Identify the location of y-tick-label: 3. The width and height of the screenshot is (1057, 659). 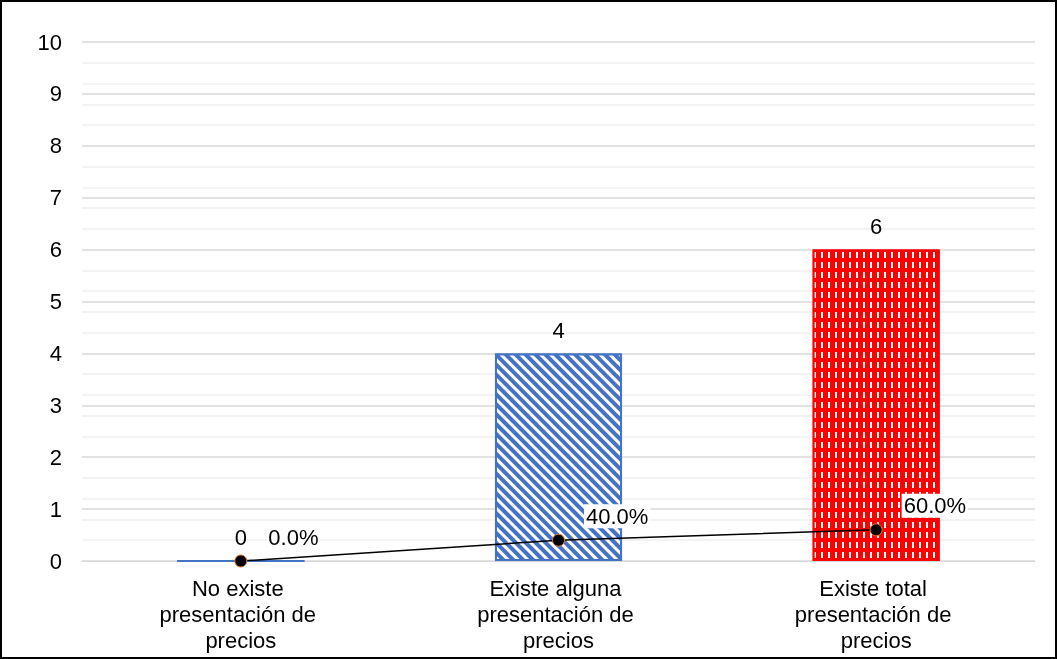
(55, 405).